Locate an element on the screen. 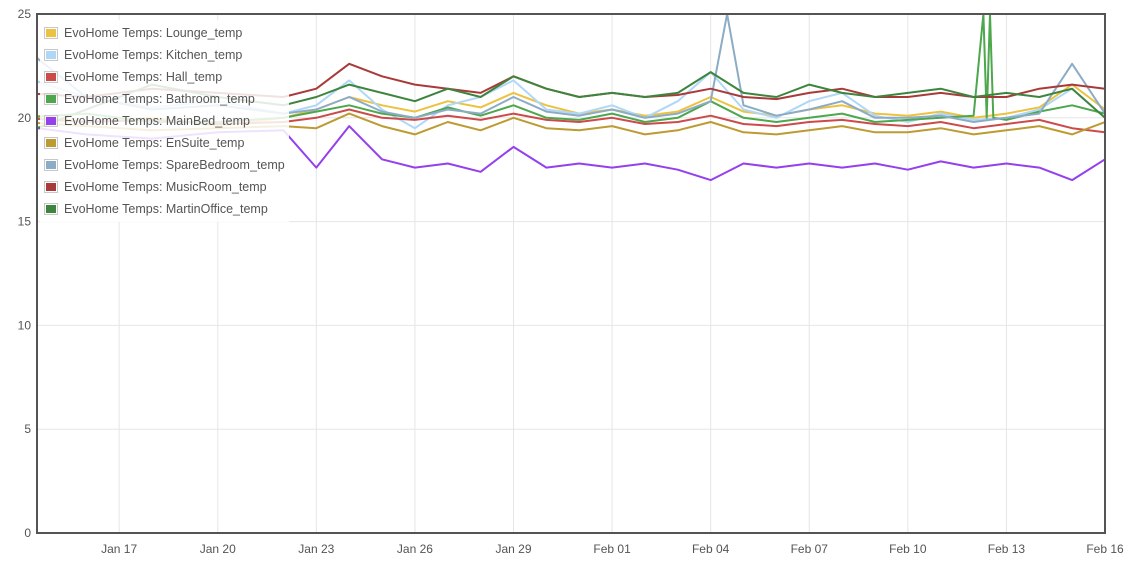  x-tick-label: Jan 26 is located at coordinates (415, 549).